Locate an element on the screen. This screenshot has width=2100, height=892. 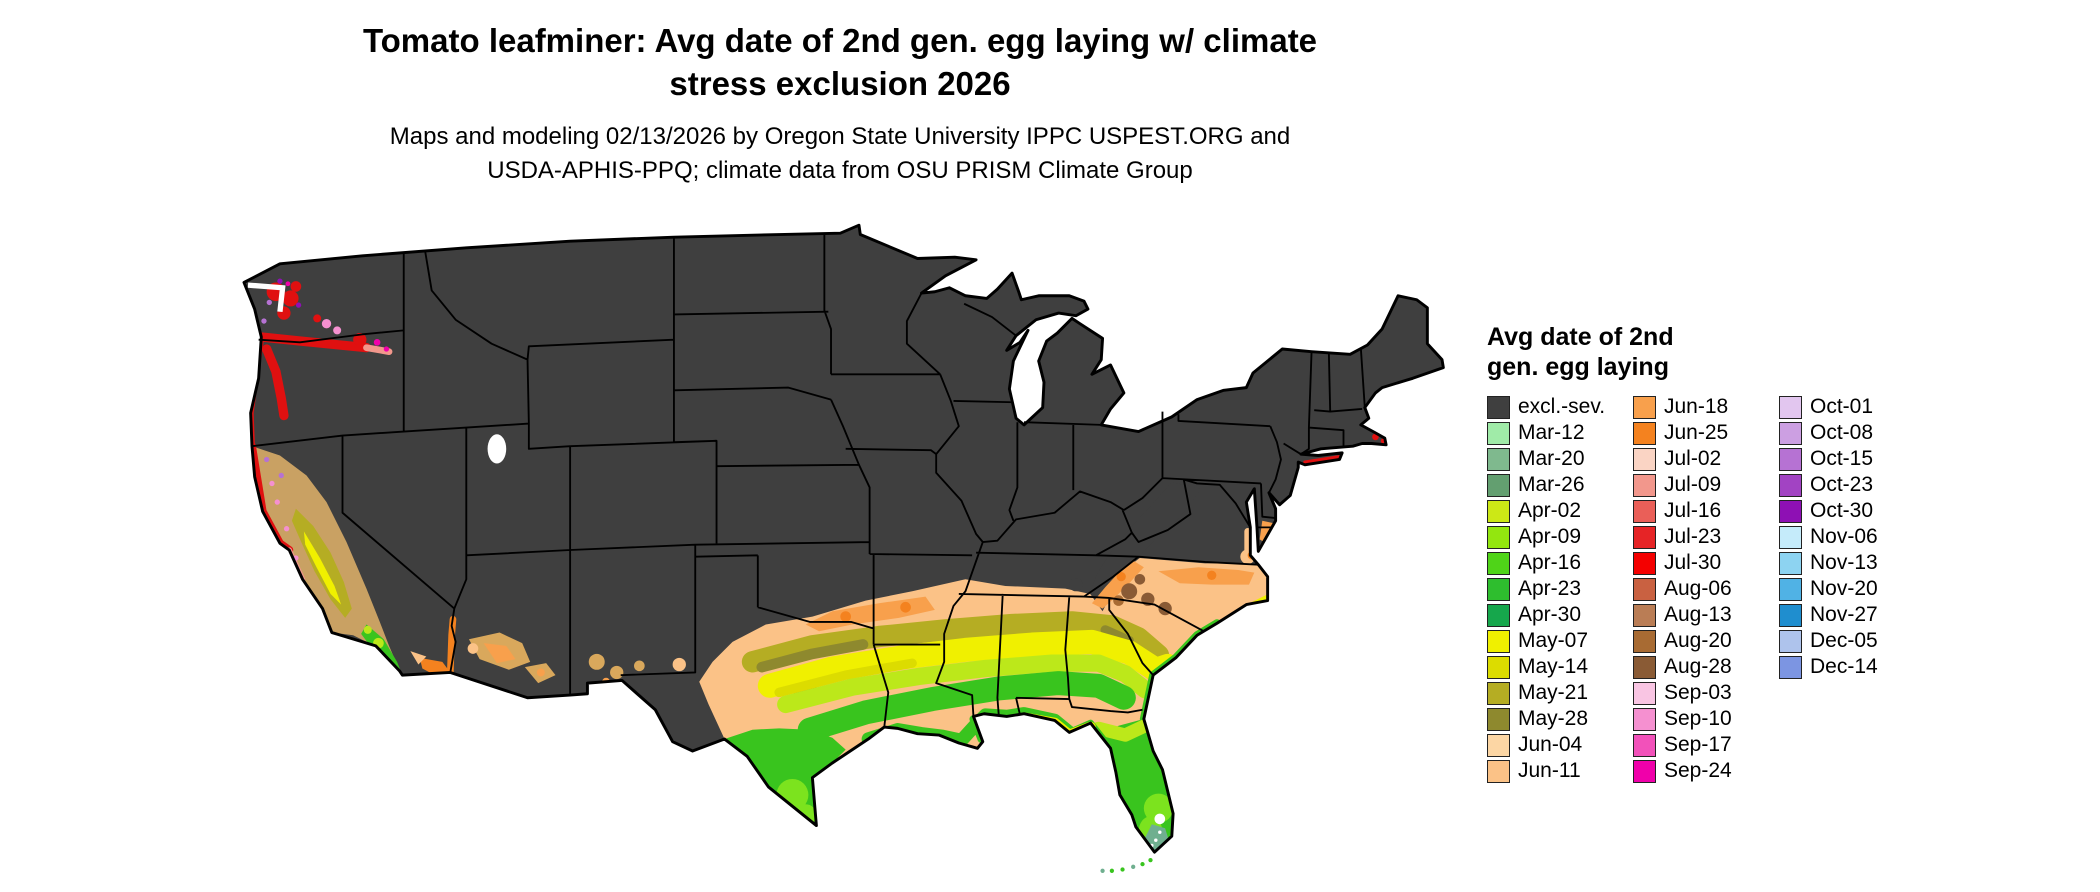
legend-row: excl.-sev. is located at coordinates (1560, 407).